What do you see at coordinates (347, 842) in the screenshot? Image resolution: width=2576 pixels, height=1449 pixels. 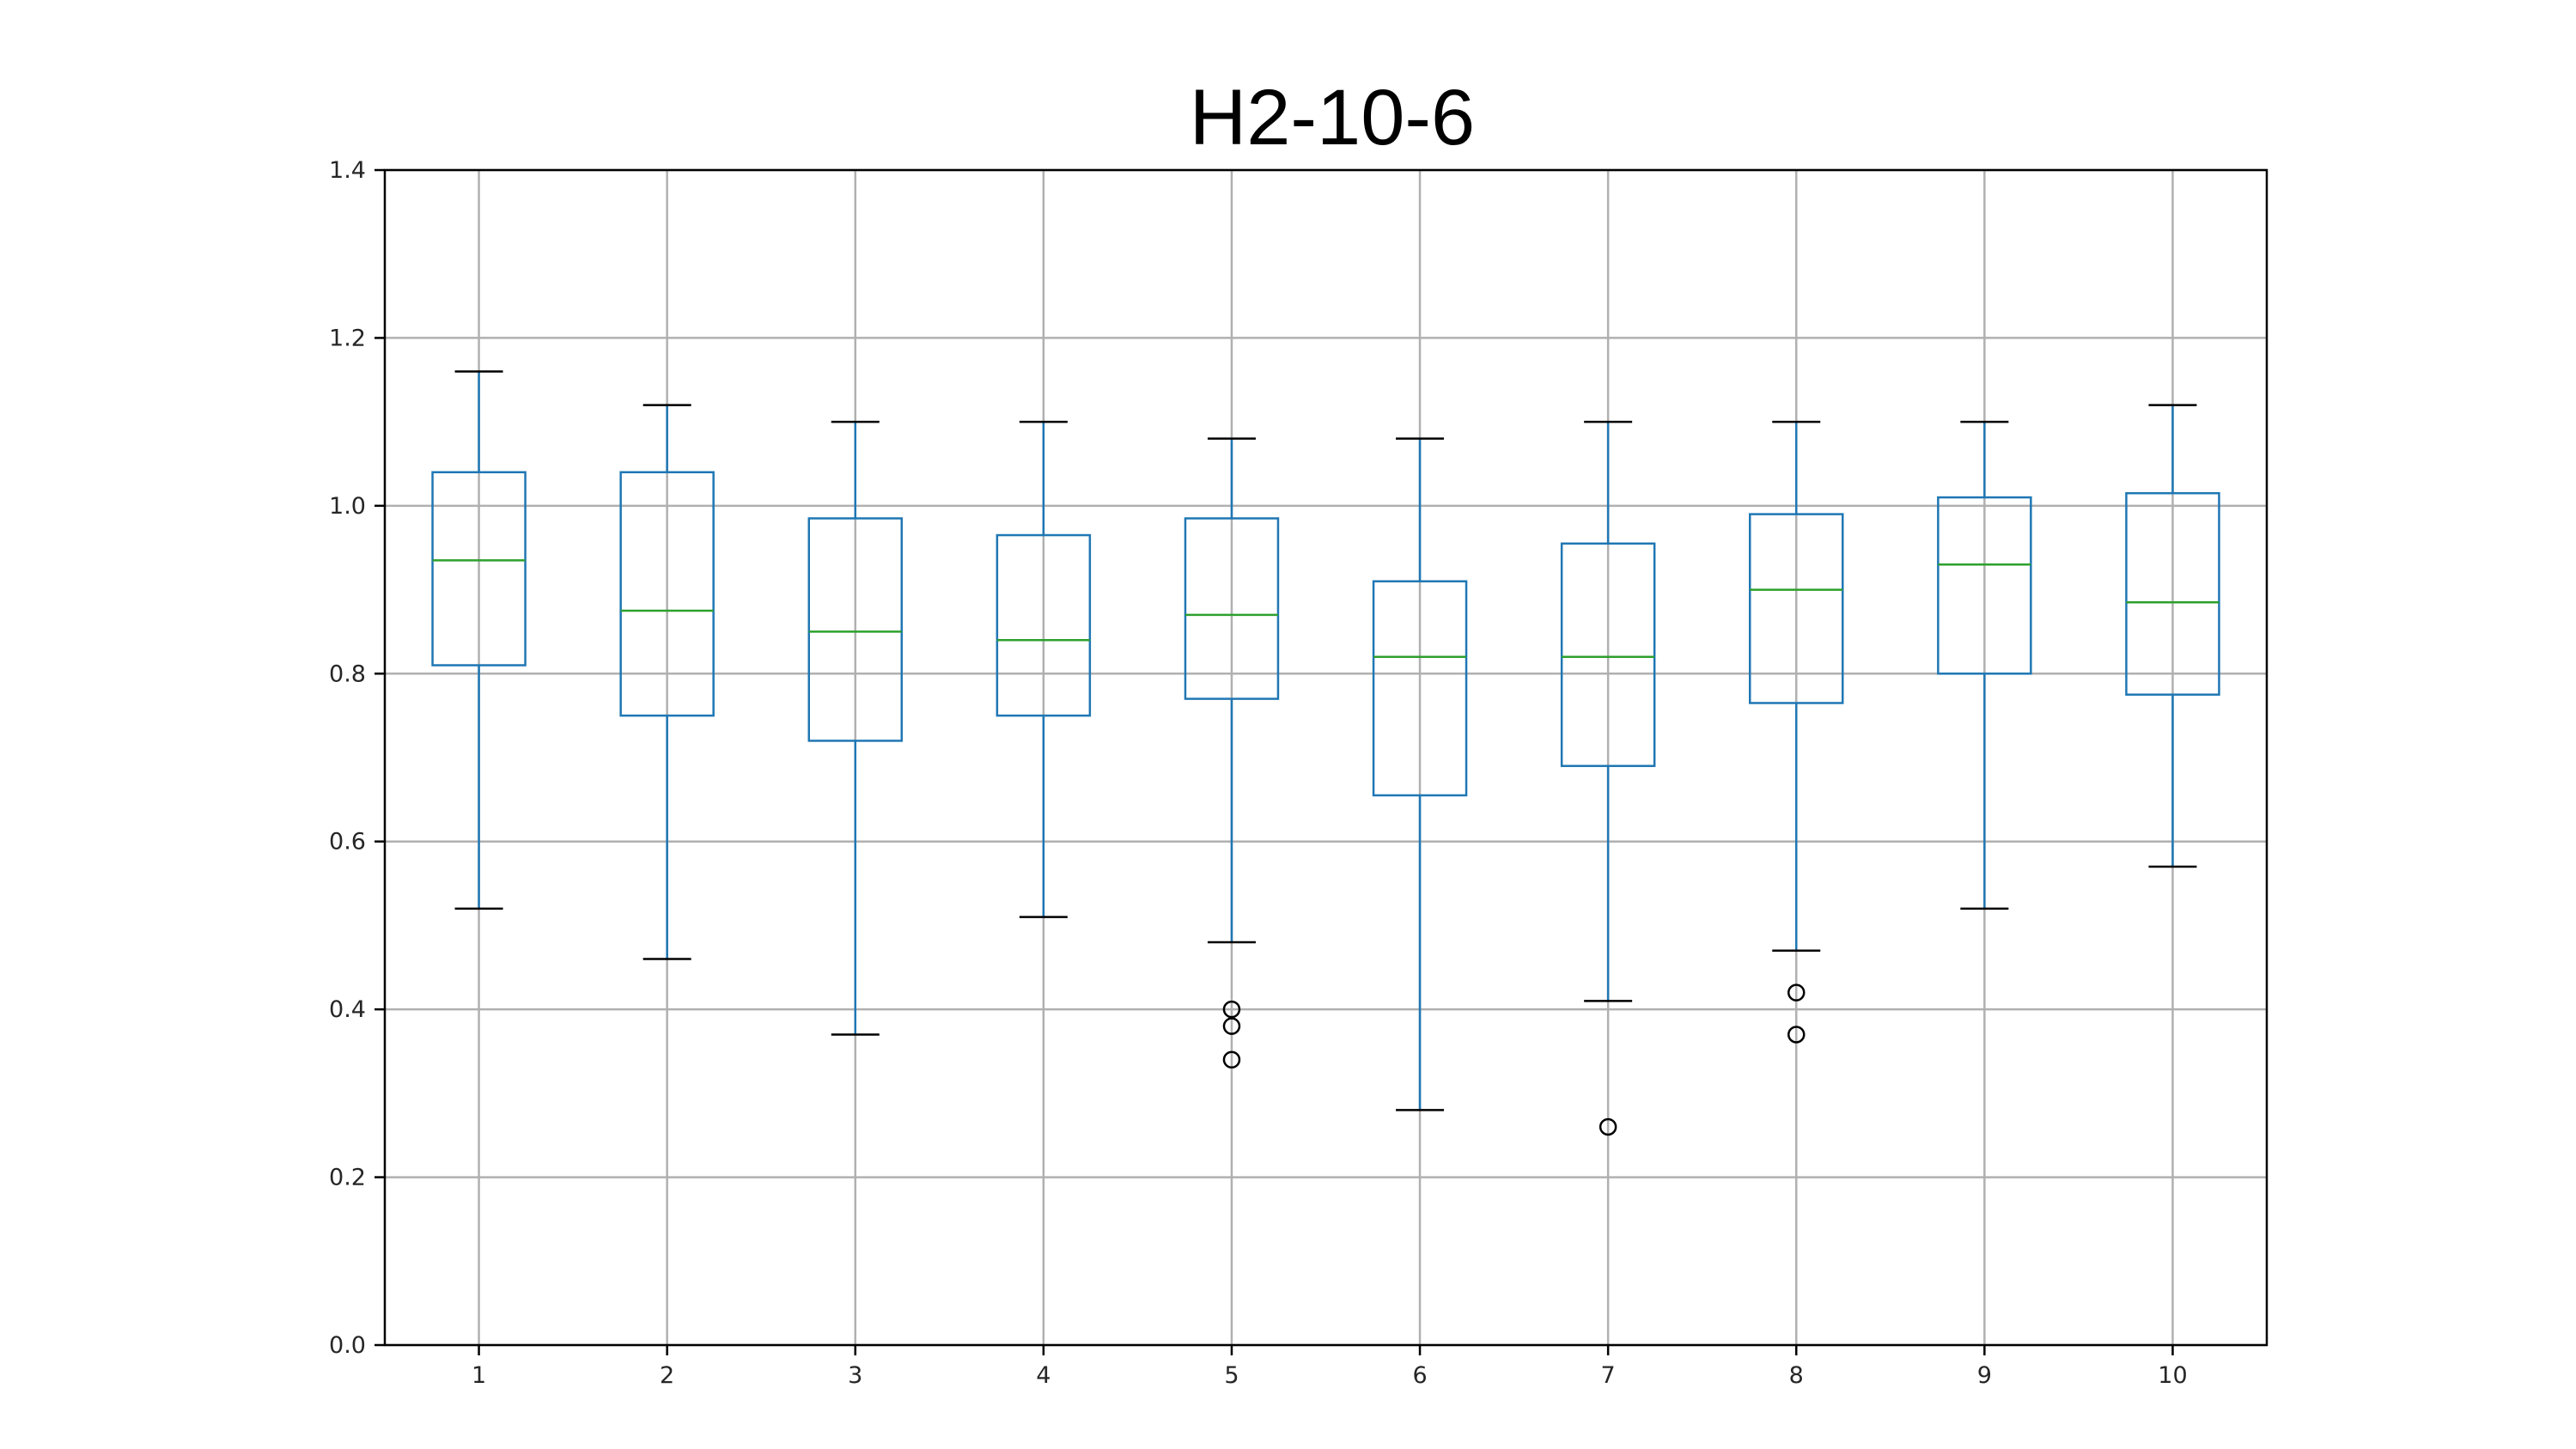 I see `y-tick-label: 0.6` at bounding box center [347, 842].